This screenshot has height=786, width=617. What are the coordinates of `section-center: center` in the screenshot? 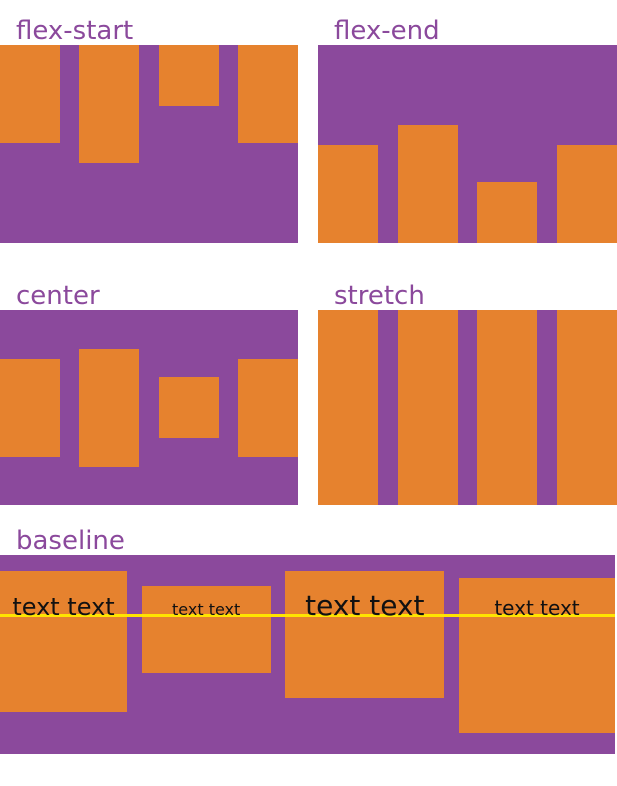 It's located at (149, 390).